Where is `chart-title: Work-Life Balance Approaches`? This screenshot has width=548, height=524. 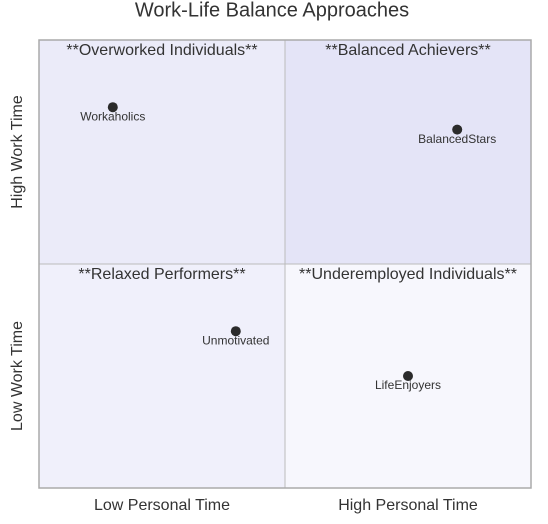 chart-title: Work-Life Balance Approaches is located at coordinates (272, 10).